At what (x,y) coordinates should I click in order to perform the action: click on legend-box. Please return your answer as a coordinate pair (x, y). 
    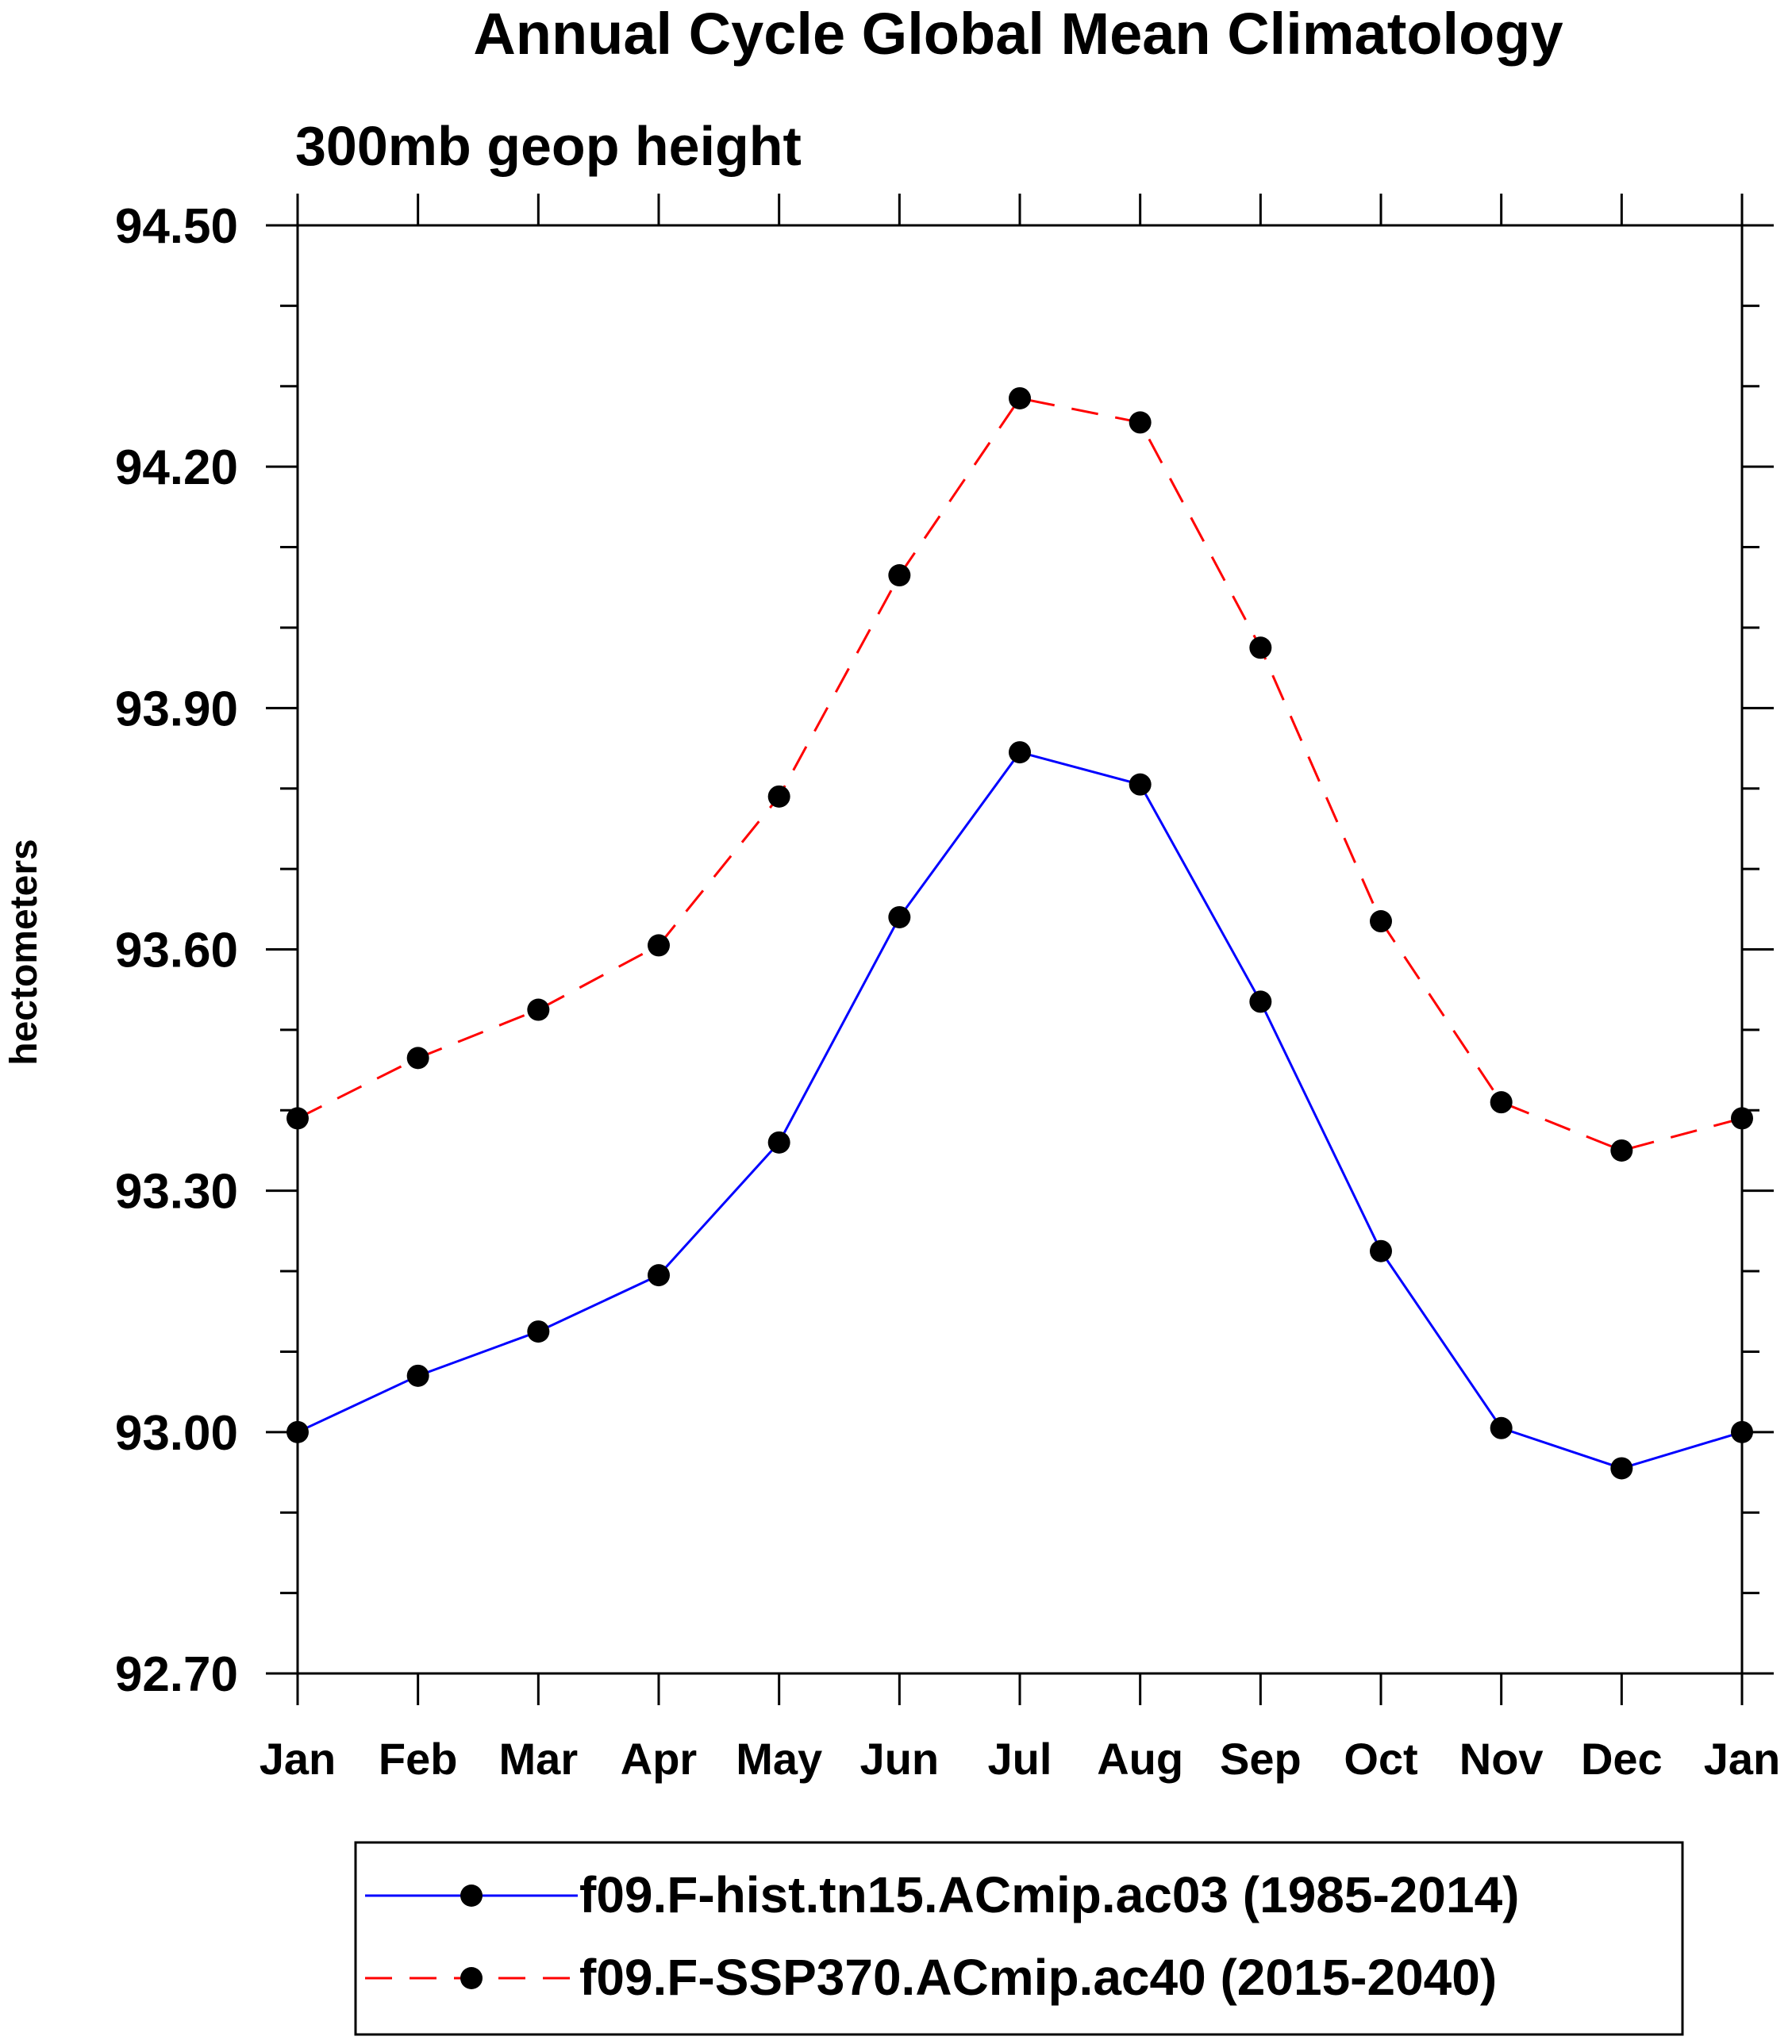
    Looking at the image, I should click on (1019, 1938).